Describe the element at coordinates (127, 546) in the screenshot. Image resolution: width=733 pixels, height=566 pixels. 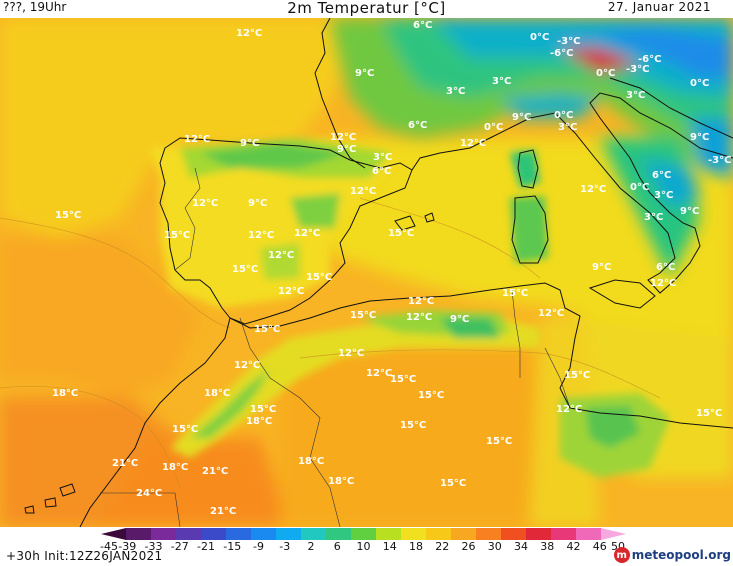
I see `colorbar-tick-label: -39` at that location.